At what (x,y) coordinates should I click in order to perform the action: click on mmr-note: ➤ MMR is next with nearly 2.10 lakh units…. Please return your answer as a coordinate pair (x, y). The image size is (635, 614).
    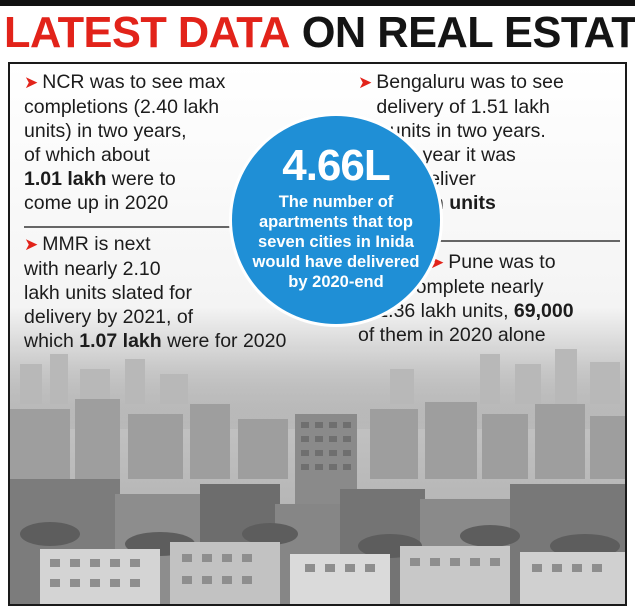
    Looking at the image, I should click on (155, 292).